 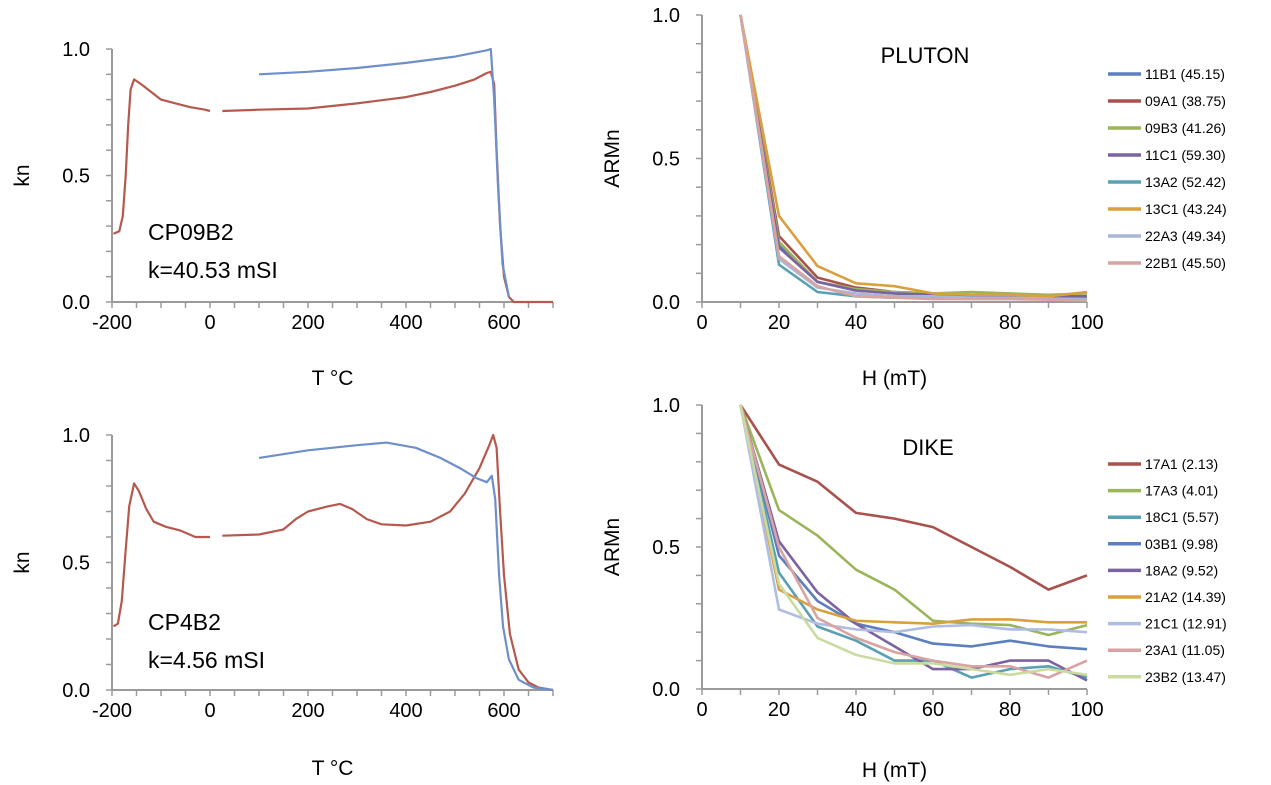 I want to click on legend-item: 13C1 (43.24), so click(x=1167, y=209).